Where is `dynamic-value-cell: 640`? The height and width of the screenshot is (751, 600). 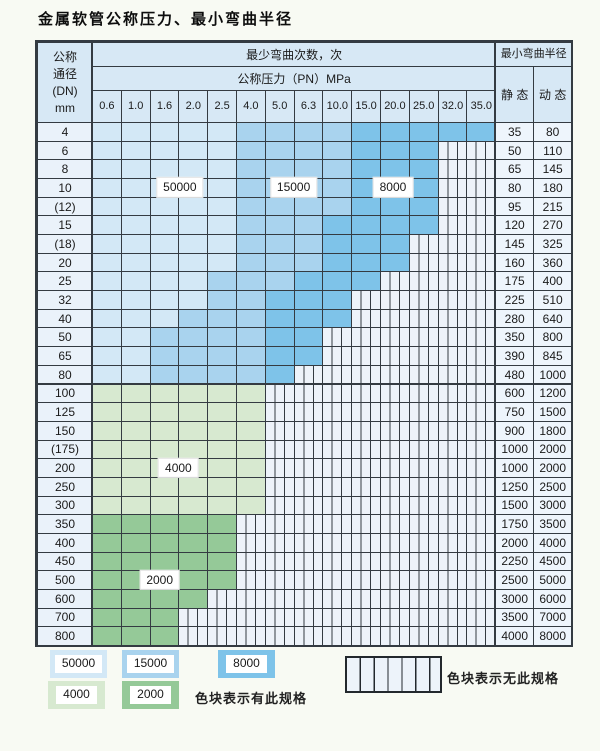 dynamic-value-cell: 640 is located at coordinates (553, 318).